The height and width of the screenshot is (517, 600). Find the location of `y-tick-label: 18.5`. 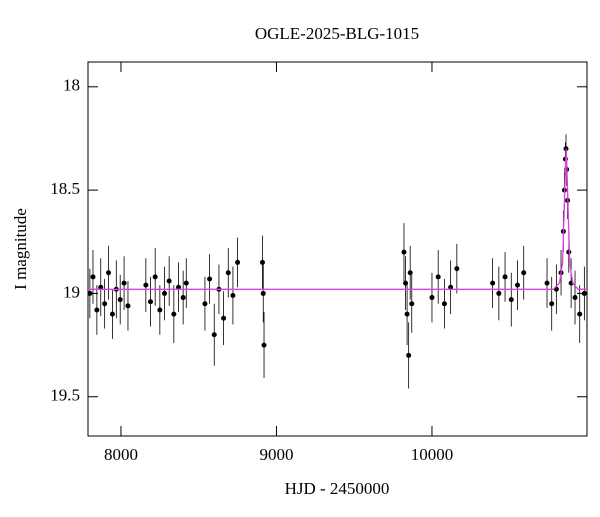

y-tick-label: 18.5 is located at coordinates (65, 188).